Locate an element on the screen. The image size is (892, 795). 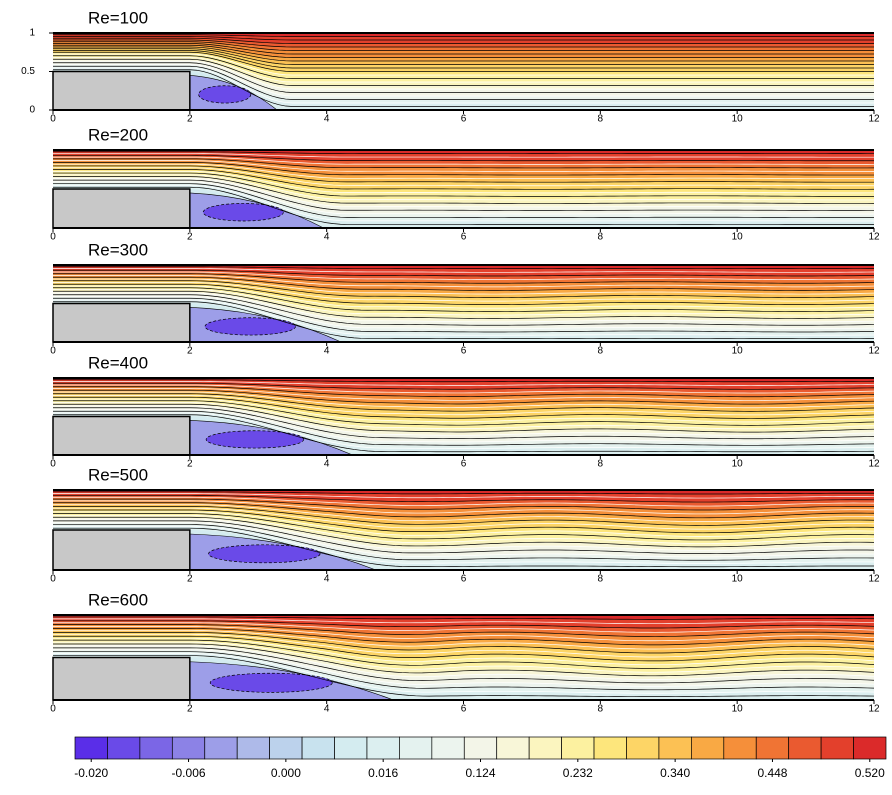
x-tick-label: 2 is located at coordinates (190, 237).